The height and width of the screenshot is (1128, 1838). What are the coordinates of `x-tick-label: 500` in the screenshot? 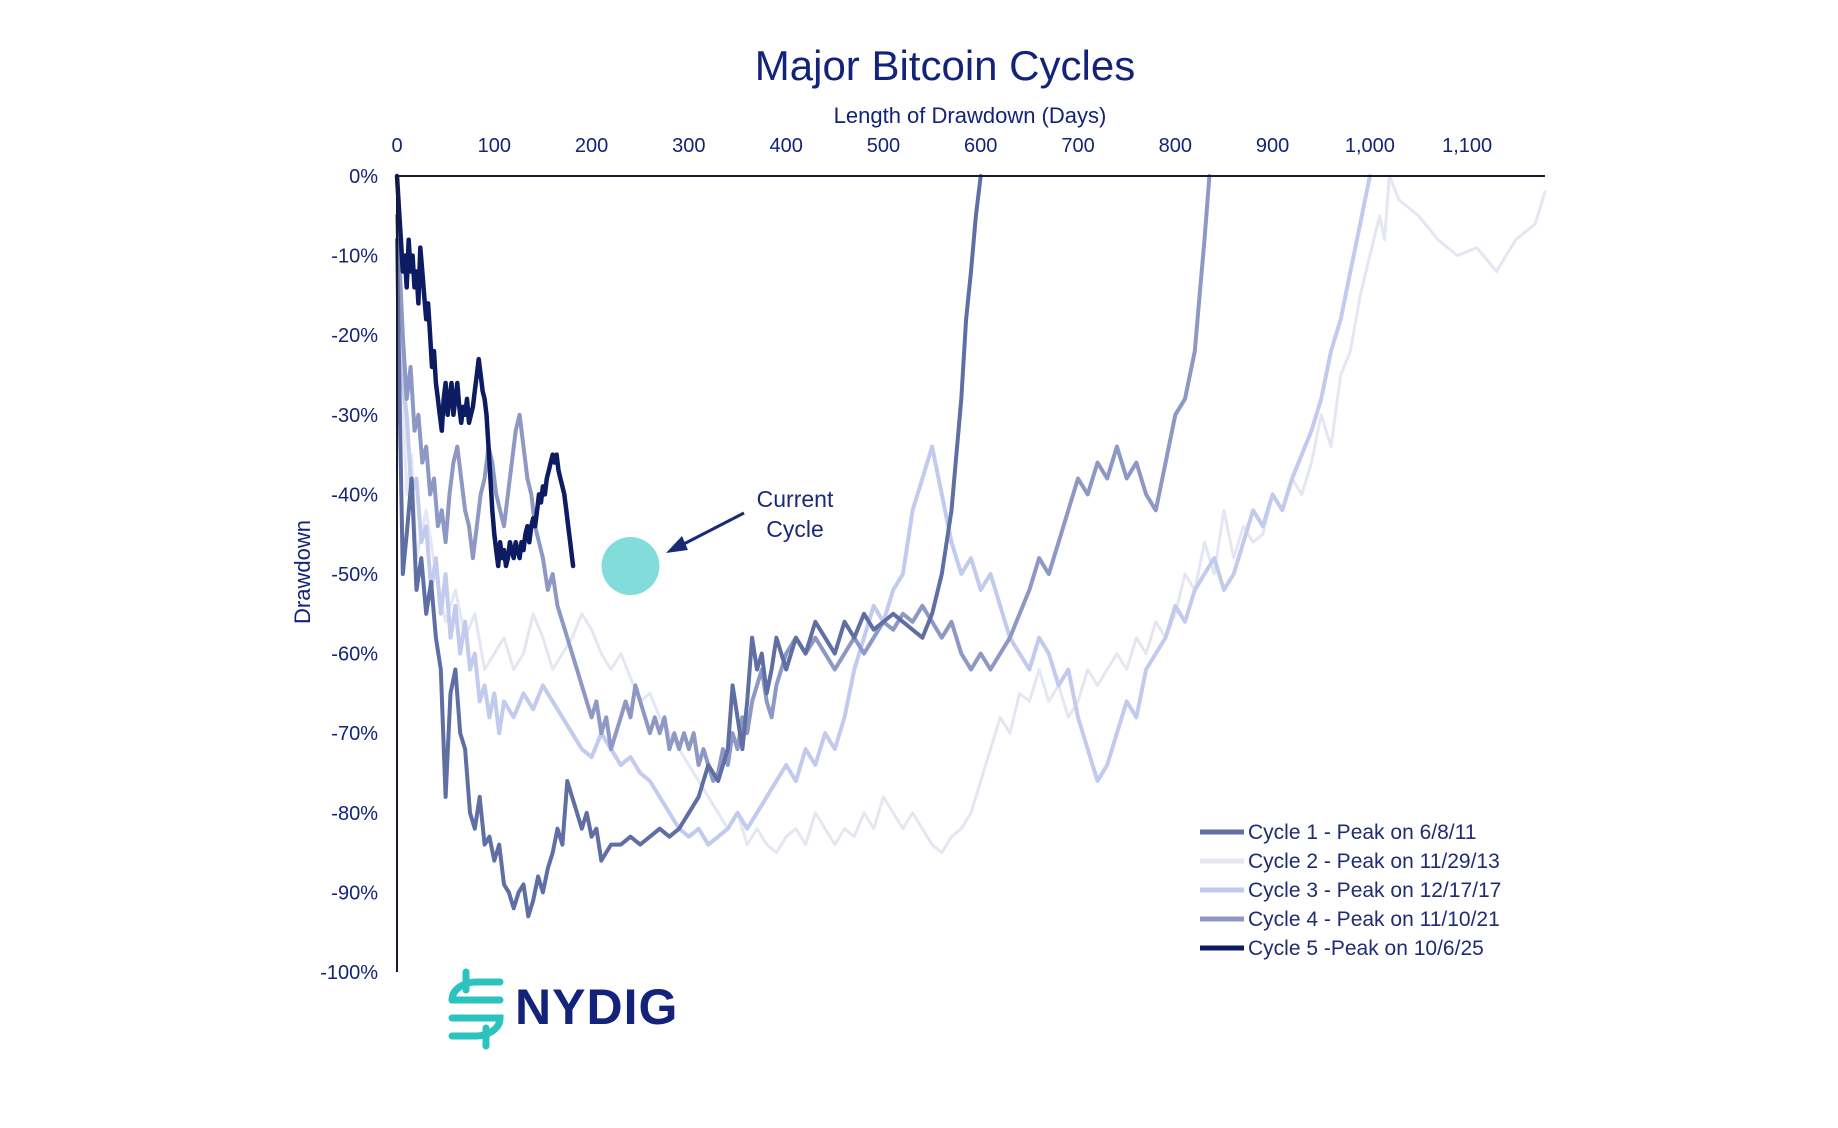 It's located at (883, 146).